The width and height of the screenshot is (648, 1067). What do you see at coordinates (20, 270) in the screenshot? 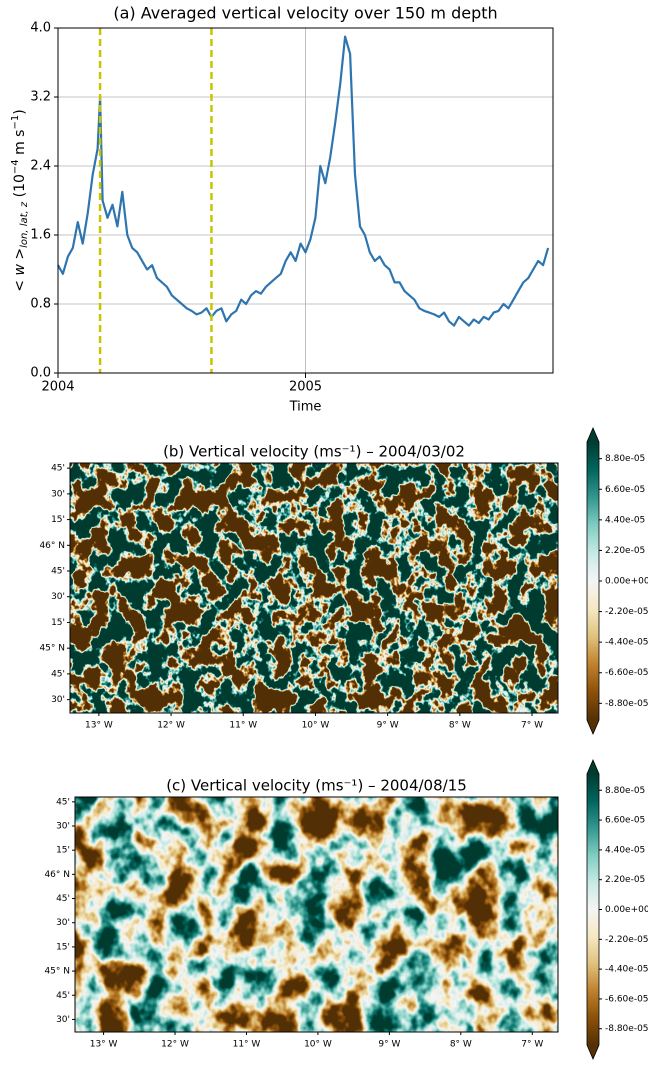
I see `y-axis-label-part: < w >` at bounding box center [20, 270].